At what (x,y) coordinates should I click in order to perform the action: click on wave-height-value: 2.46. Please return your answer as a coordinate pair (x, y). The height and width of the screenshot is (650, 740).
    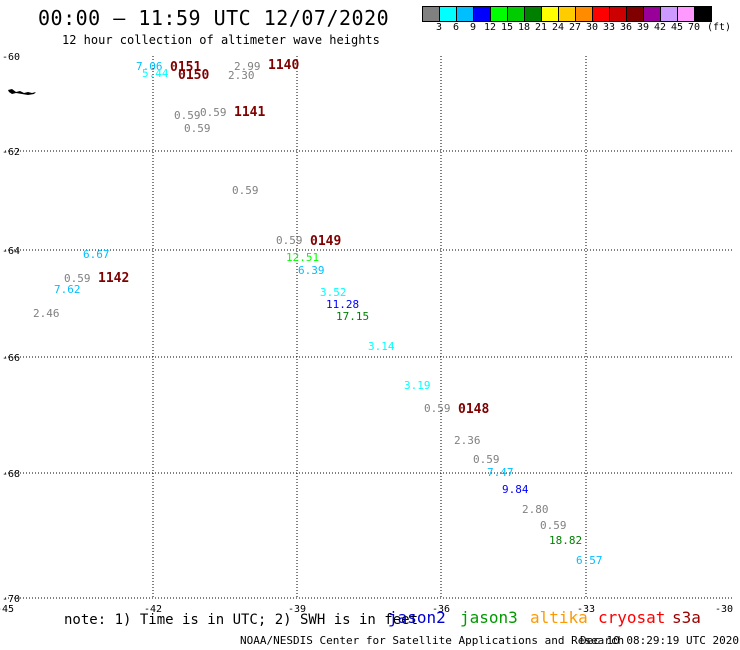
    Looking at the image, I should click on (46, 313).